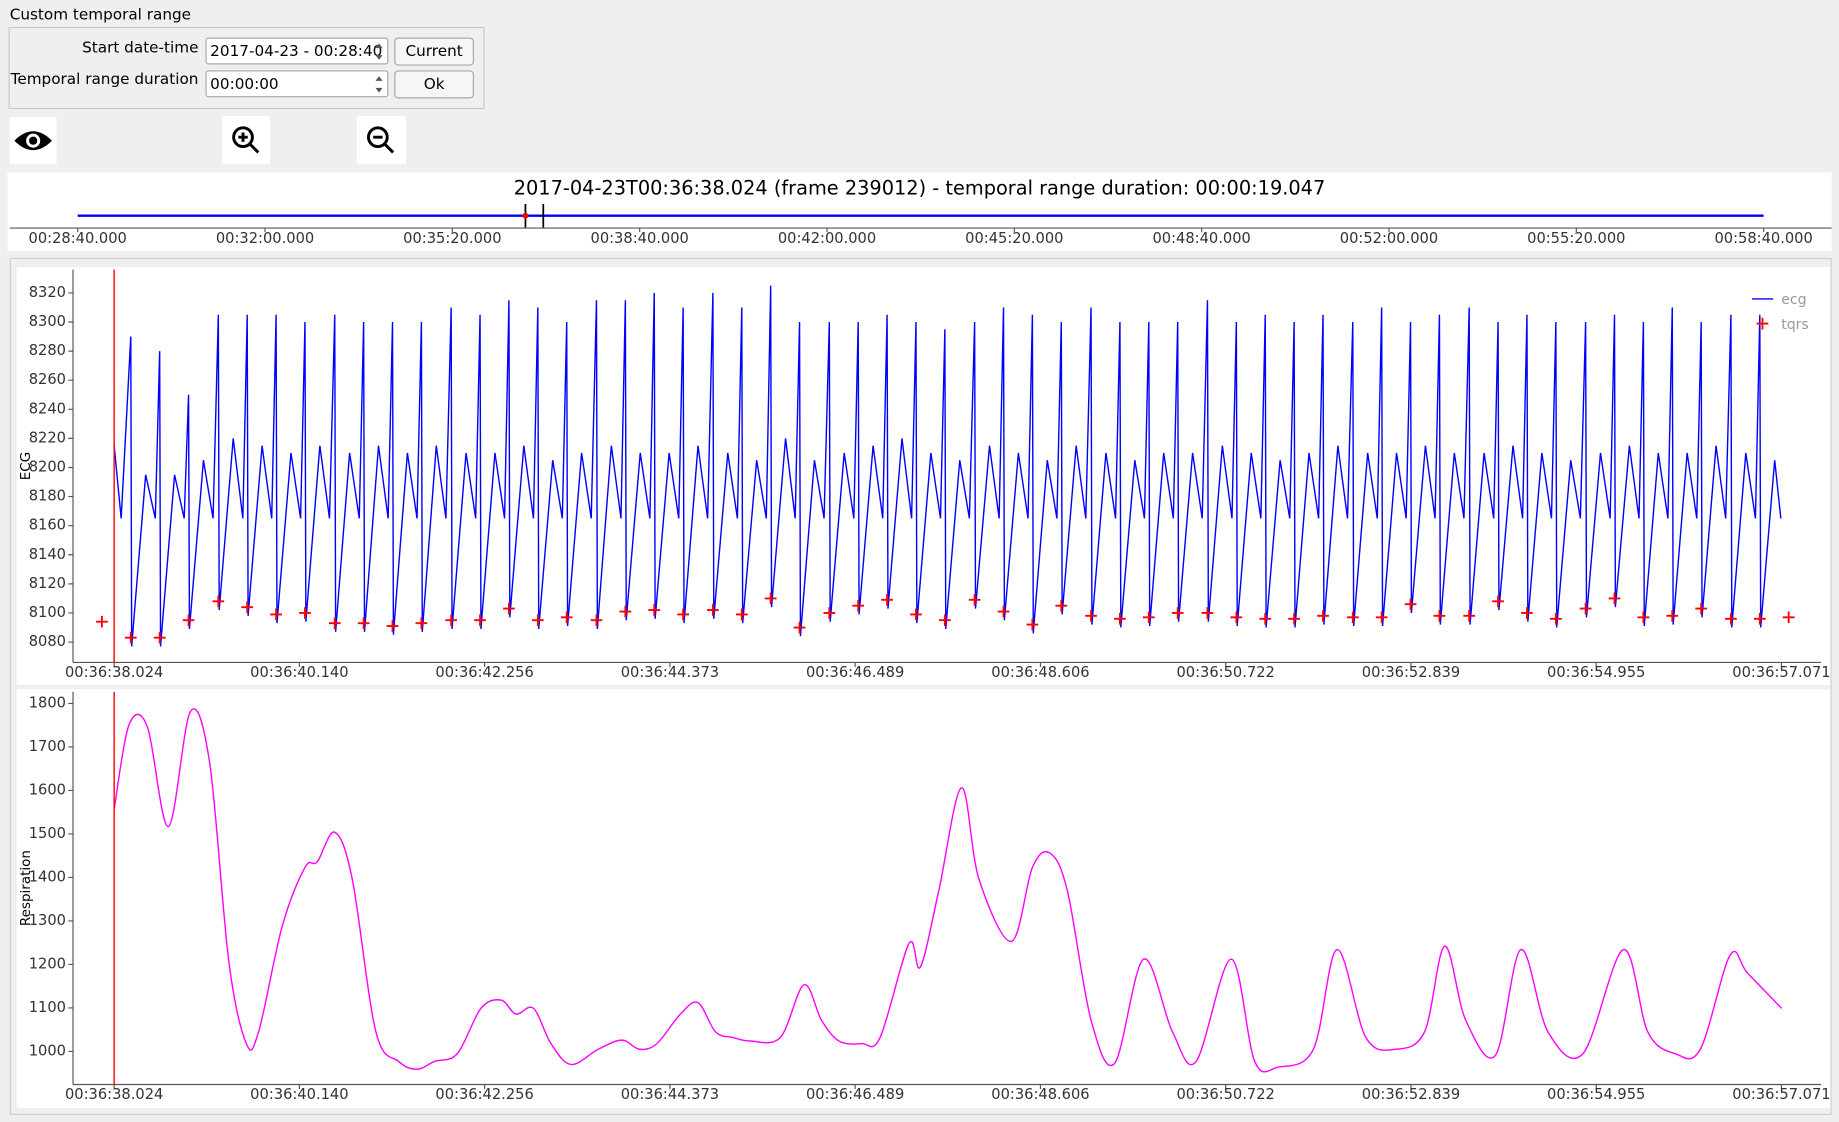 The image size is (1839, 1122). I want to click on y-tick-label: 8200, so click(47, 466).